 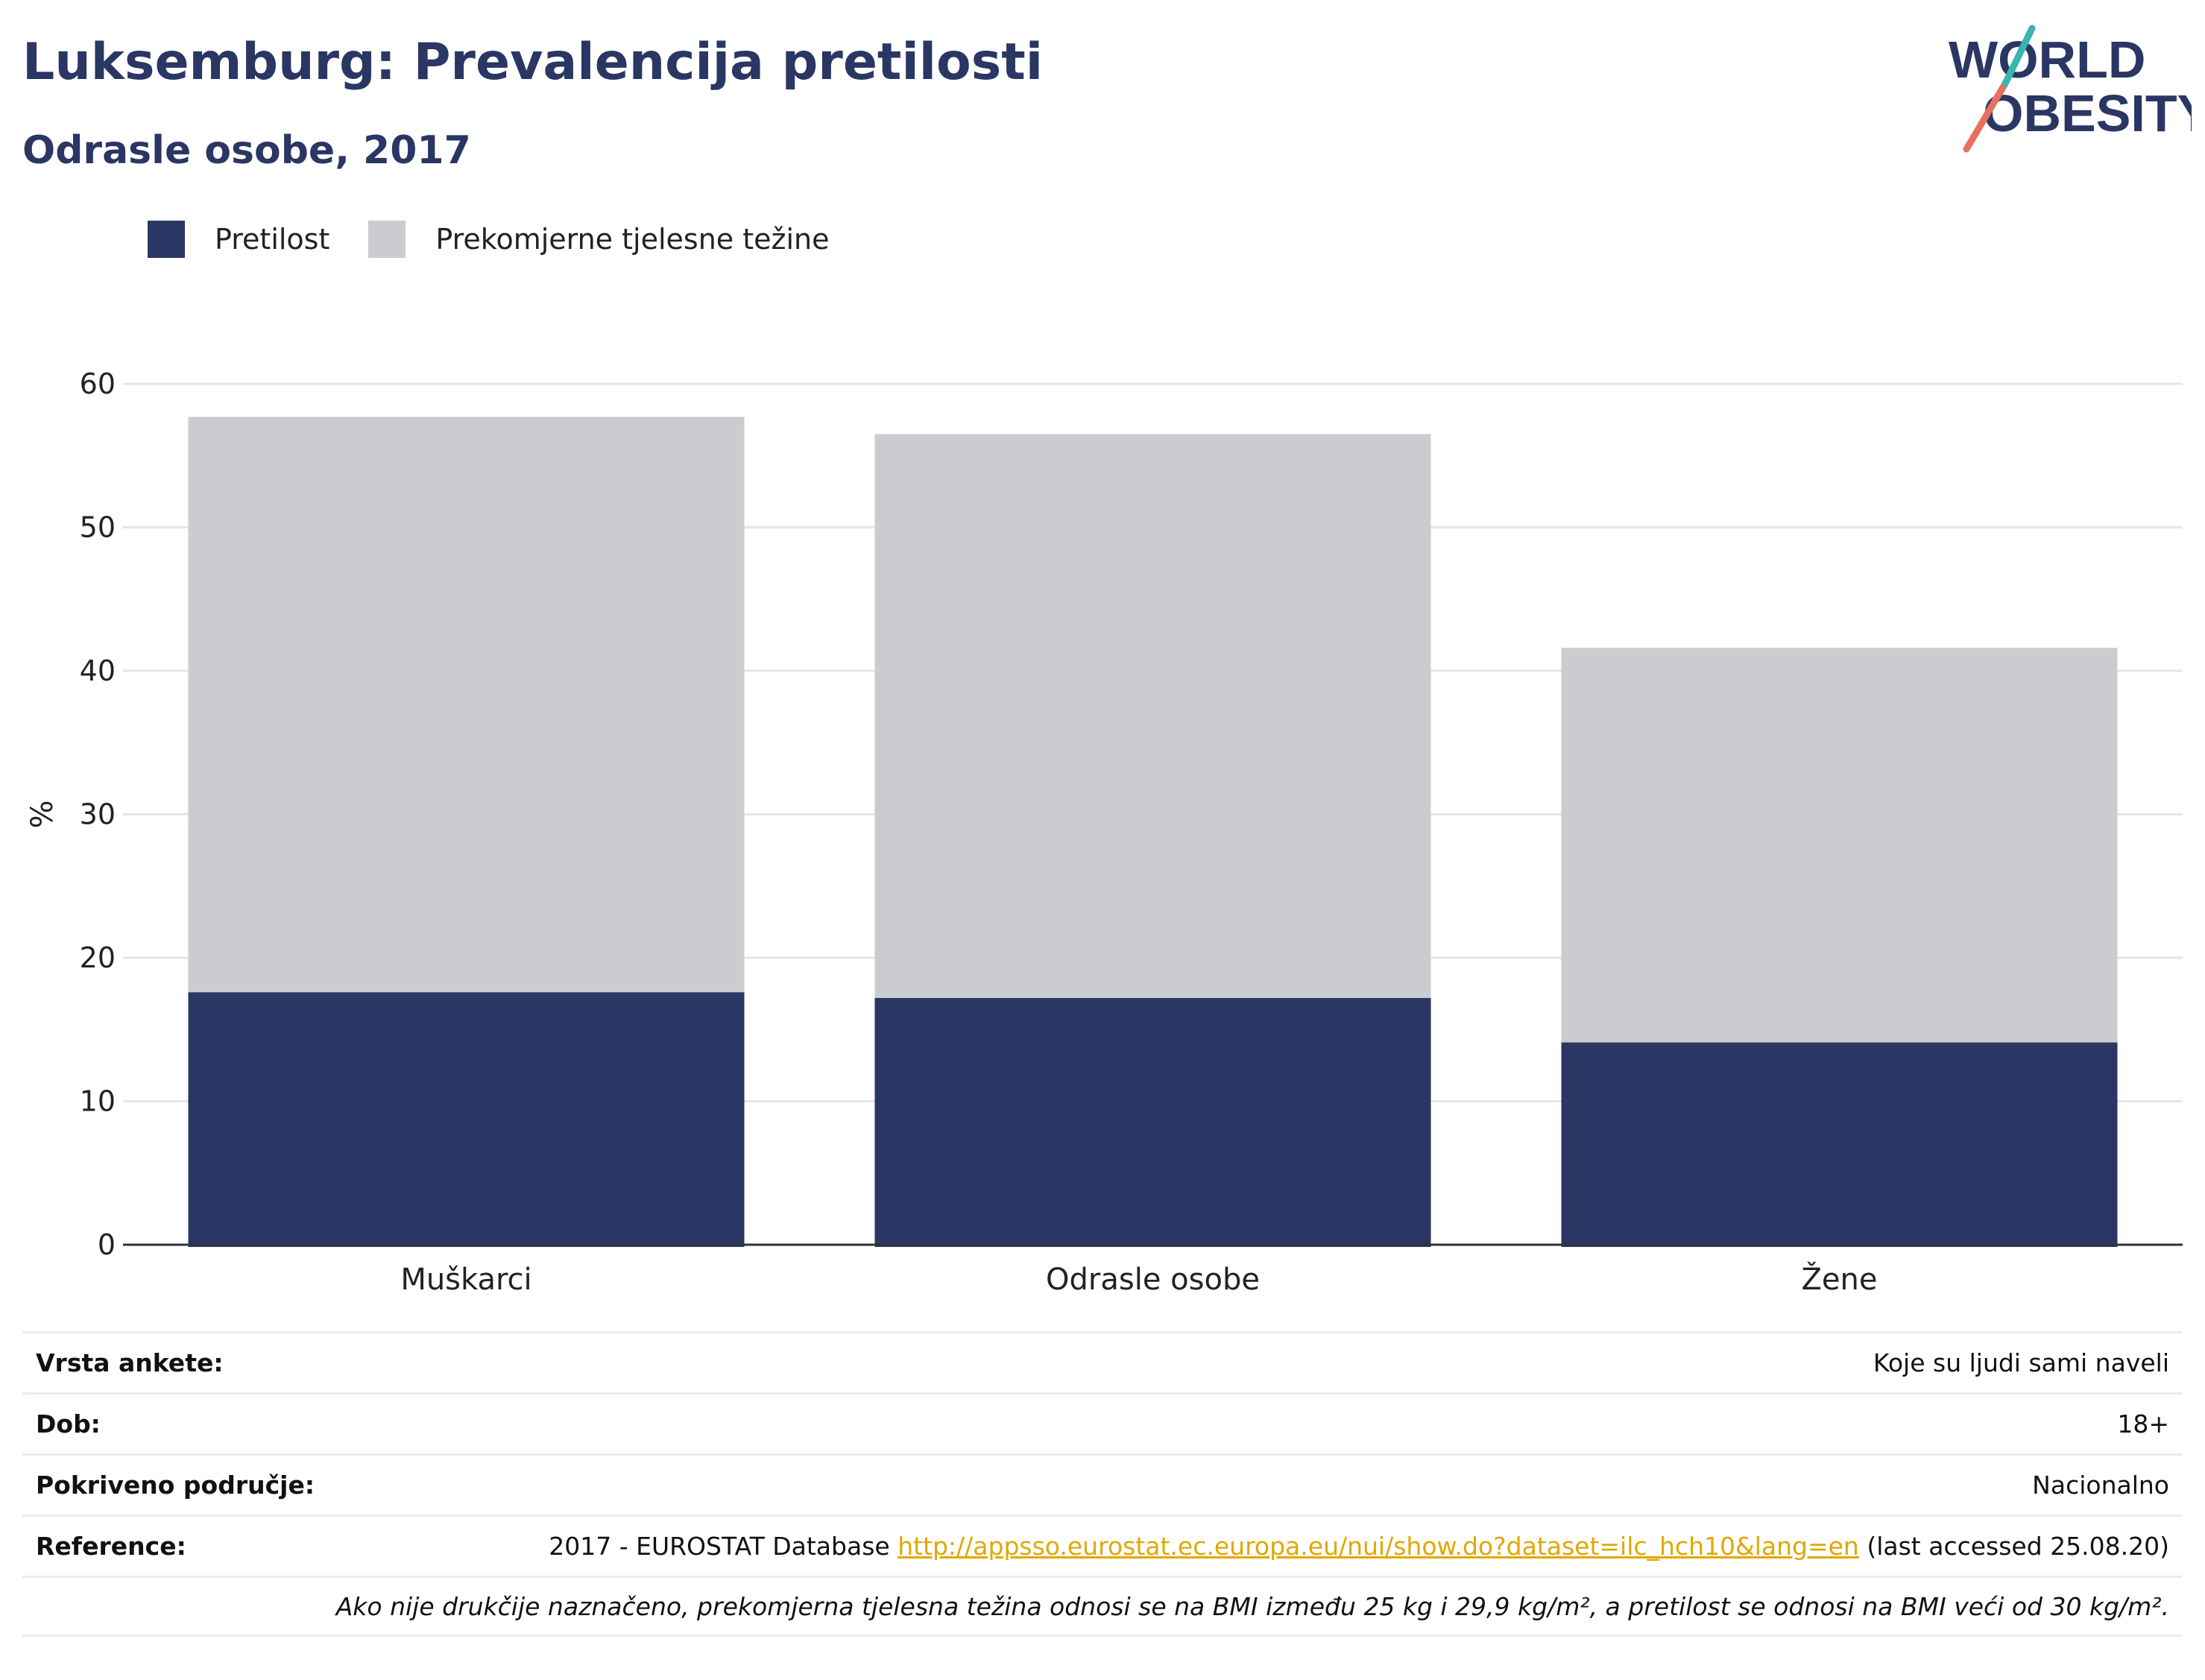 I want to click on y-axis-title: %, so click(x=42, y=814).